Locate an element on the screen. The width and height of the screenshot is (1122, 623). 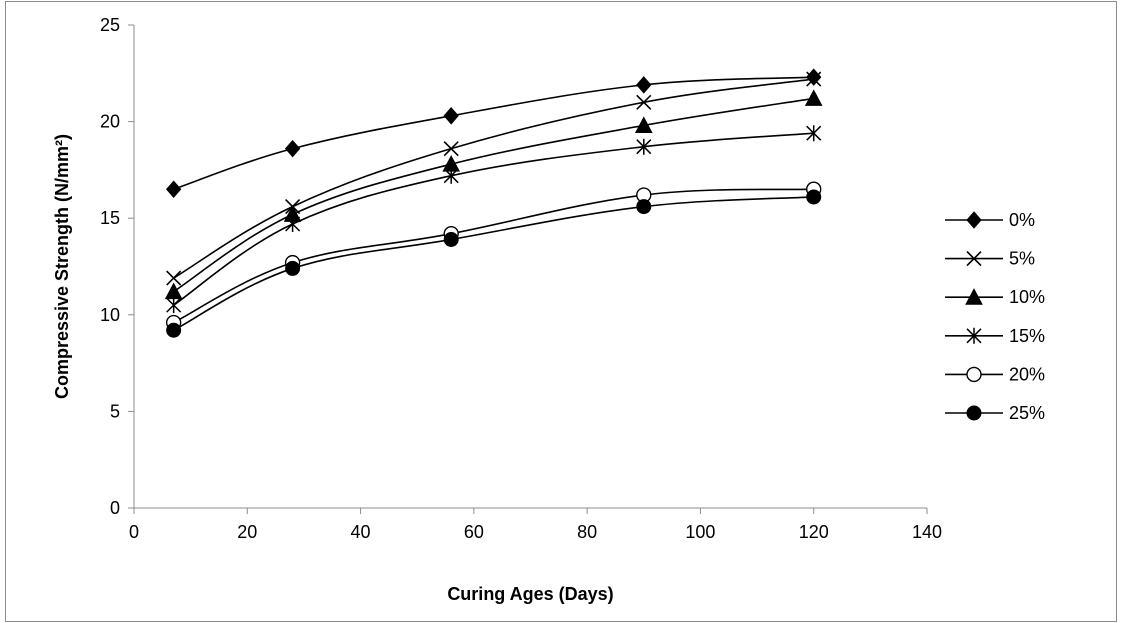
x-tick-label: 80 is located at coordinates (587, 532).